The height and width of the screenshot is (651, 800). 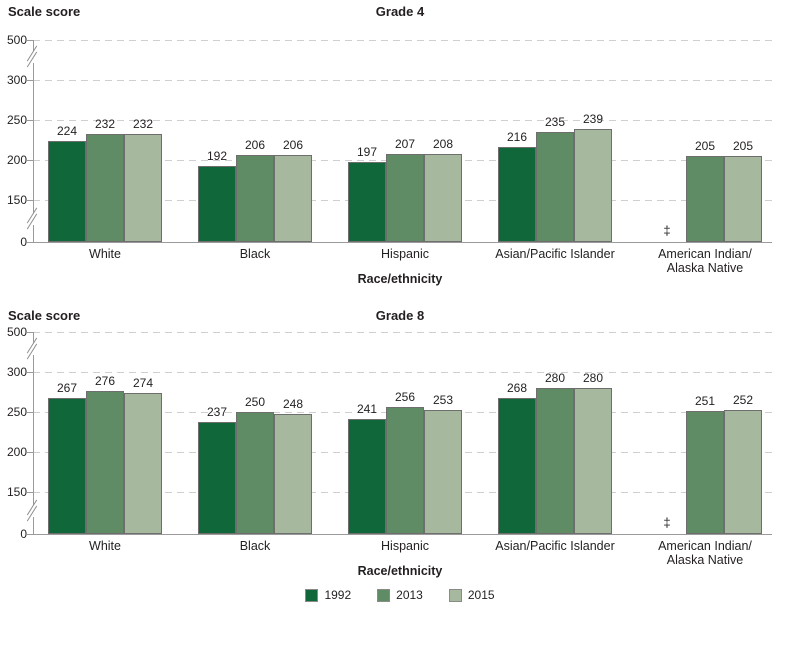 What do you see at coordinates (400, 11) in the screenshot?
I see `chart-title-grade4: Grade 4` at bounding box center [400, 11].